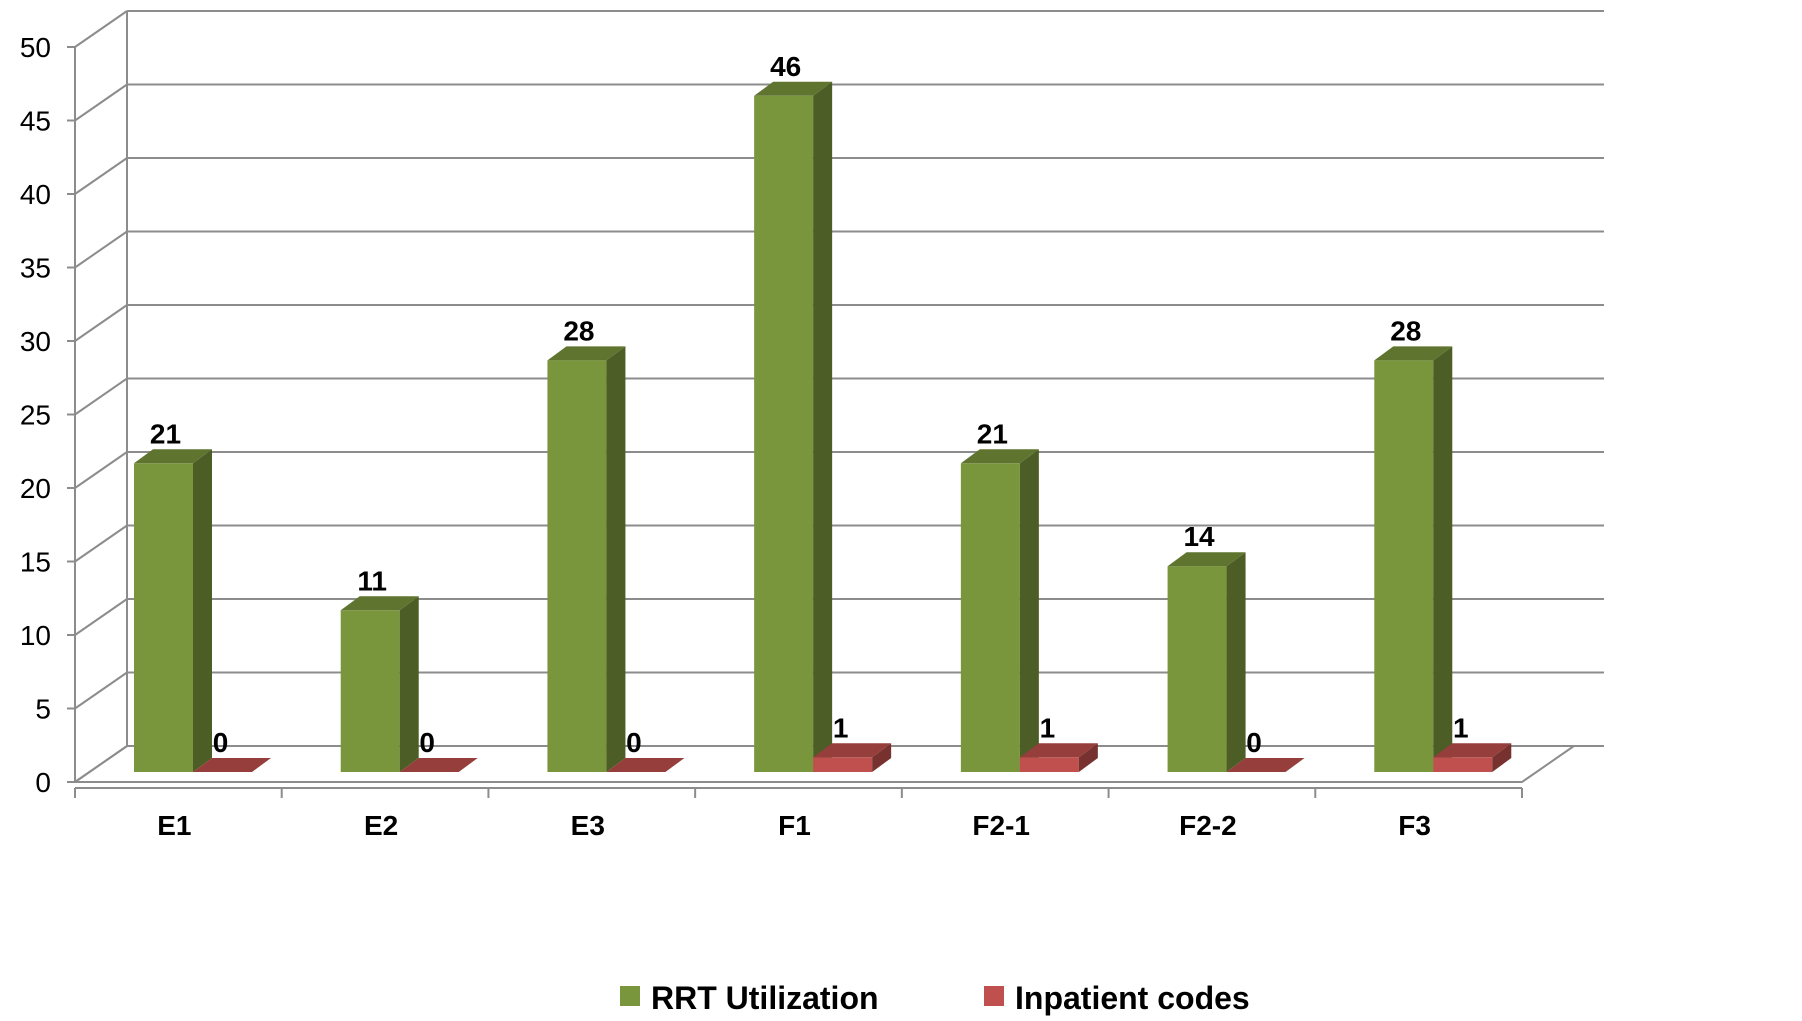  I want to click on y-tick-label: 5, so click(43, 709).